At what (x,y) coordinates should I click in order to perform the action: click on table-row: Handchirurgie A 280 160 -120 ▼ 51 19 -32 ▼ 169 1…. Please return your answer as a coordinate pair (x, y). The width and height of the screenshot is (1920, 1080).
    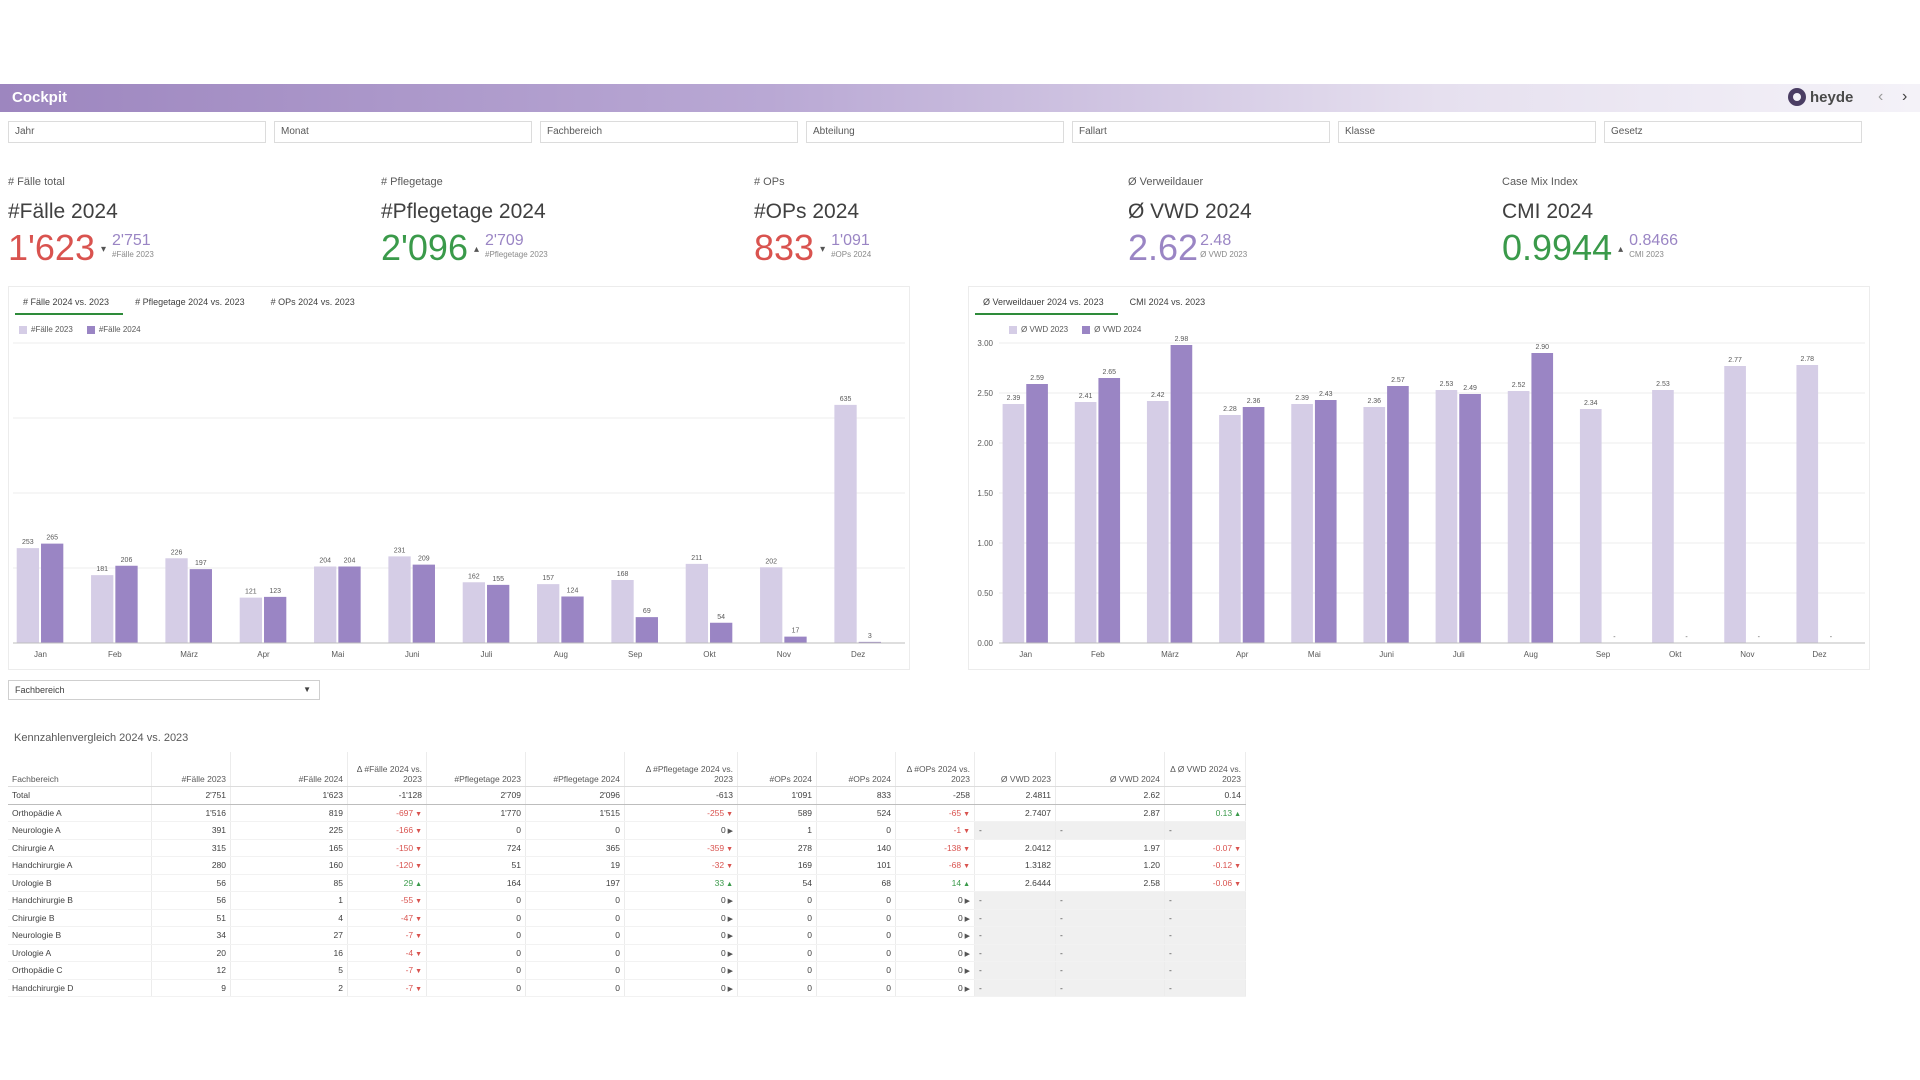
    Looking at the image, I should click on (627, 865).